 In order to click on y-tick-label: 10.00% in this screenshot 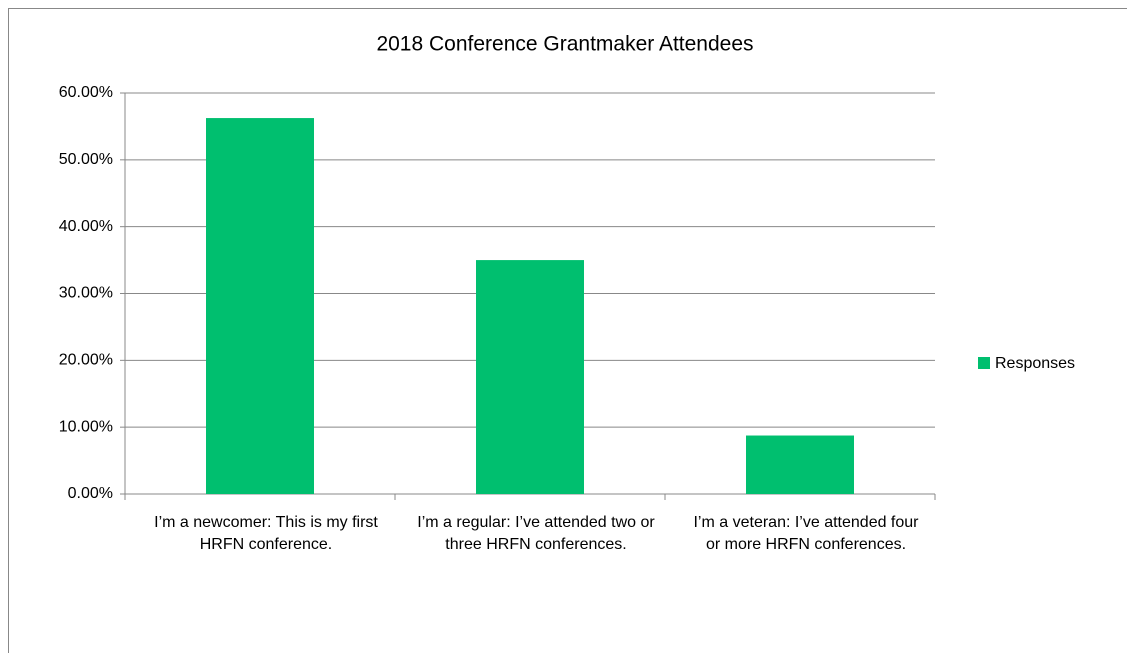, I will do `click(86, 426)`.